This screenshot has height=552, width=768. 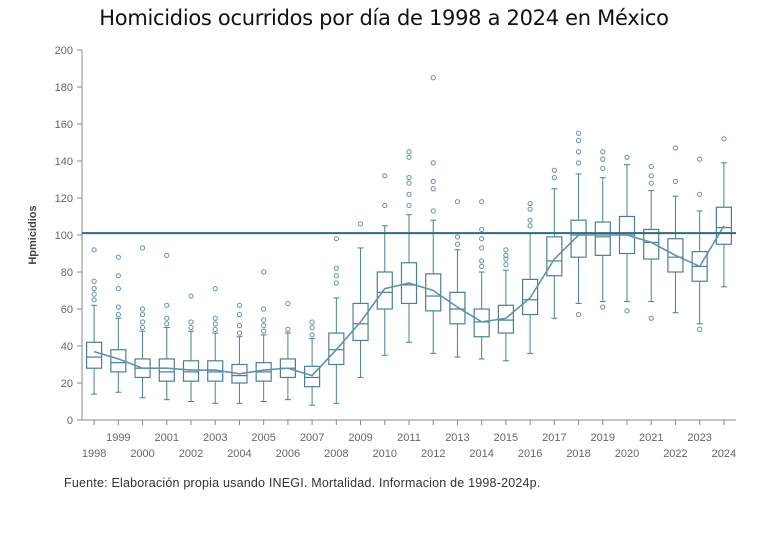 What do you see at coordinates (64, 125) in the screenshot?
I see `y-tick-label: 160` at bounding box center [64, 125].